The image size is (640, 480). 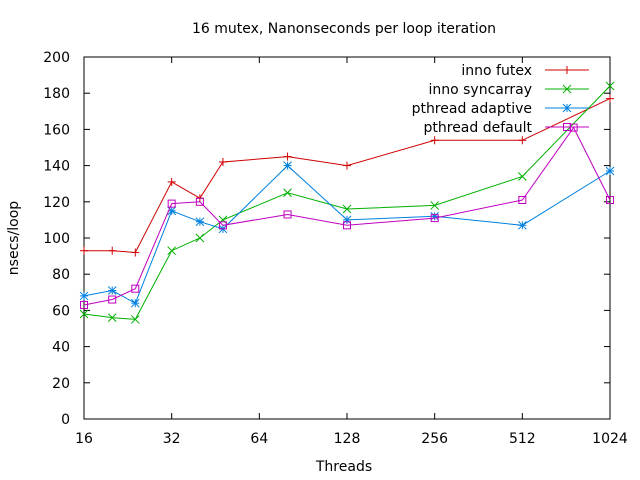 I want to click on x-axis-label: Threads, so click(x=343, y=467).